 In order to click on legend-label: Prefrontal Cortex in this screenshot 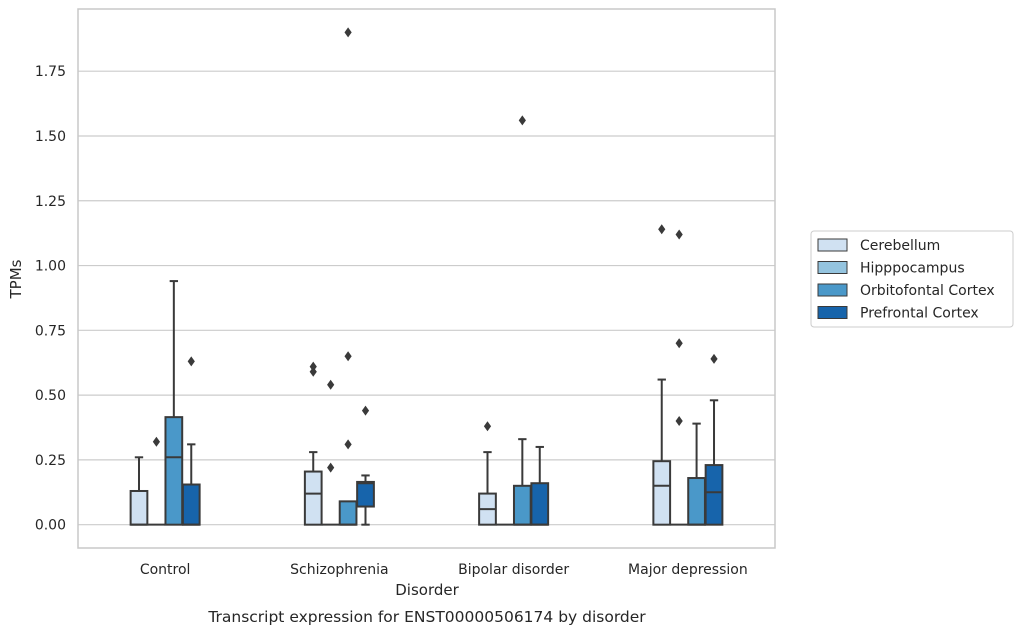, I will do `click(919, 314)`.